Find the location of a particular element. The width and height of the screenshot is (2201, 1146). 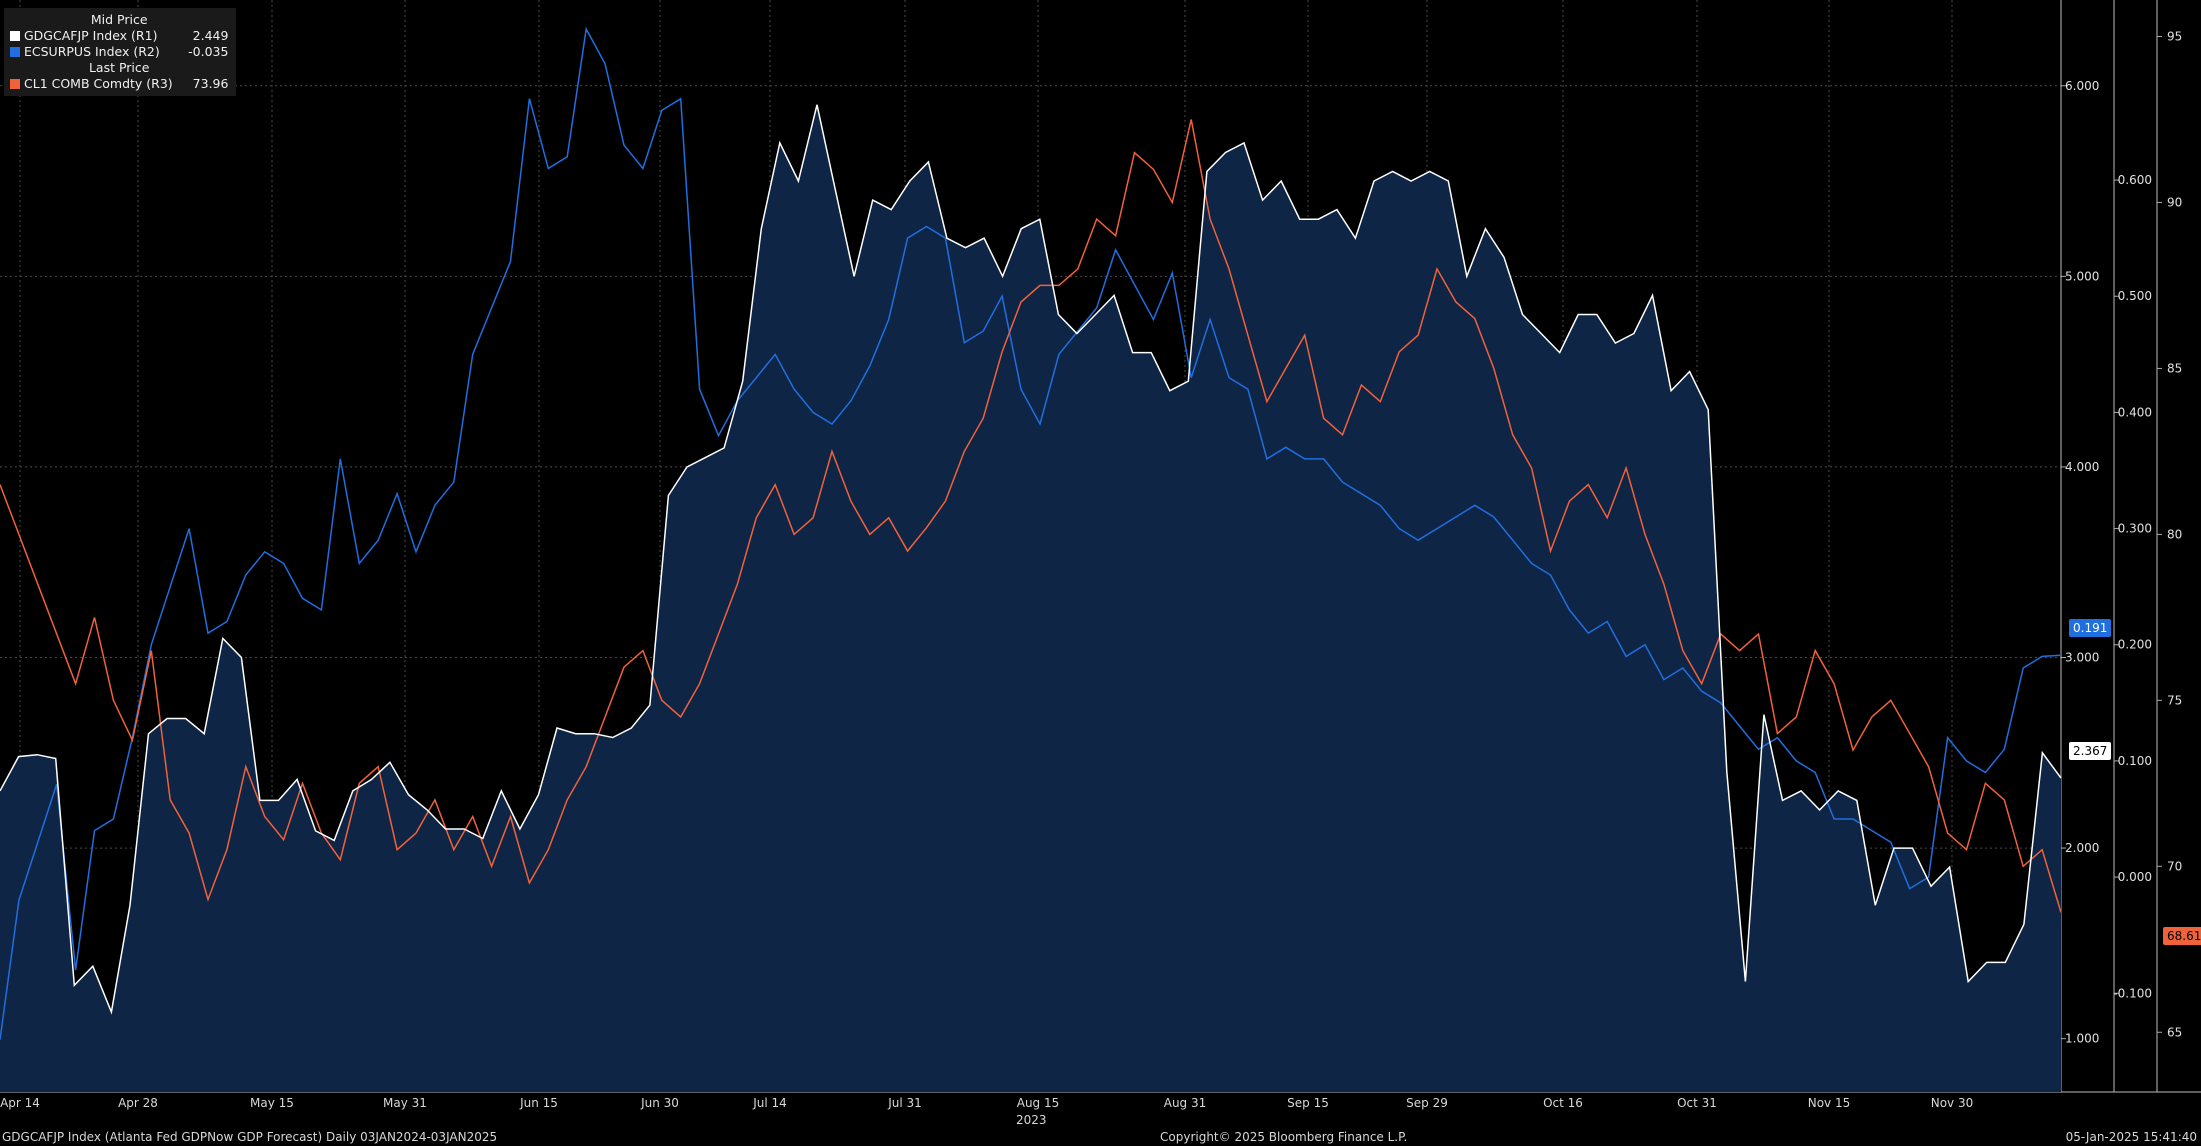

x-tick-label: Oct 16 is located at coordinates (1563, 1103).